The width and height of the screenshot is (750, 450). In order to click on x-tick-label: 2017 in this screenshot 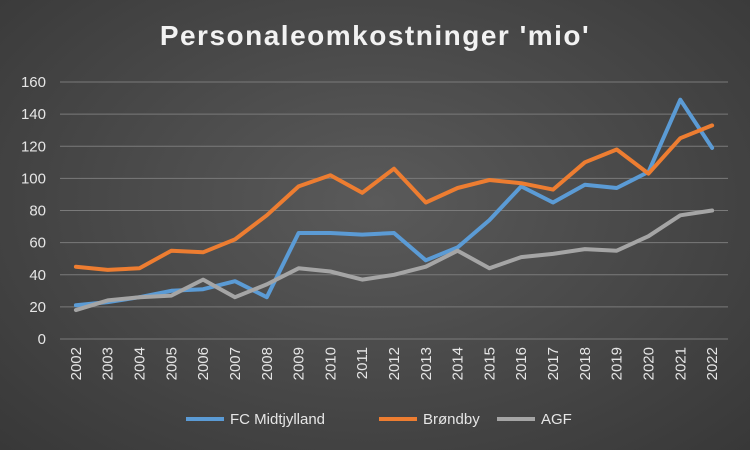, I will do `click(553, 363)`.